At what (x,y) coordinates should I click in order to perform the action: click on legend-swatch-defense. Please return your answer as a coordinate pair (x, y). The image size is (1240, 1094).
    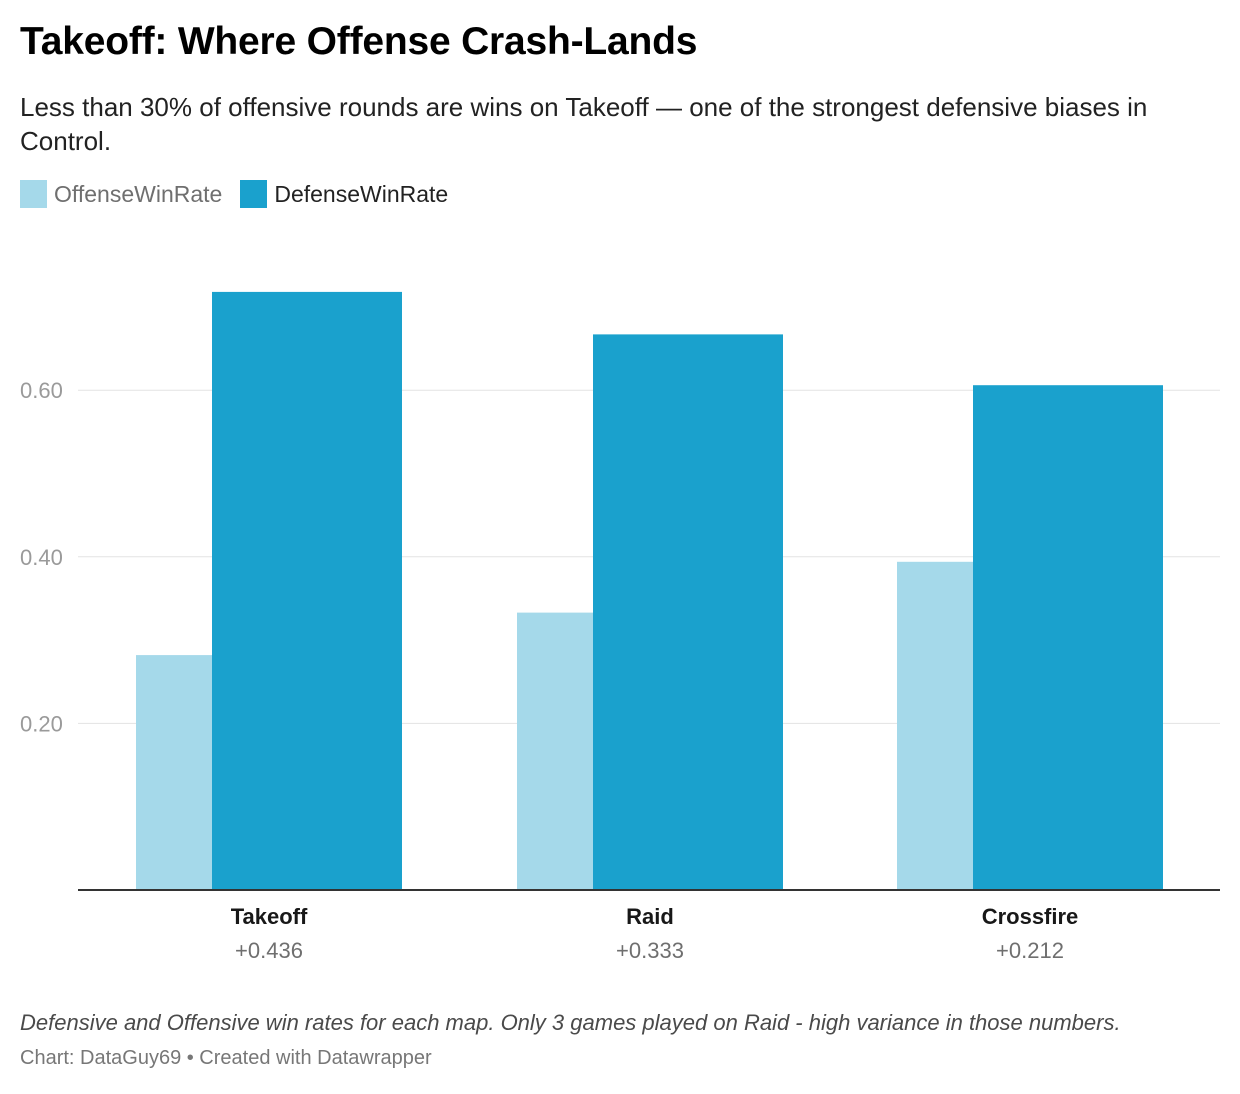
    Looking at the image, I should click on (254, 194).